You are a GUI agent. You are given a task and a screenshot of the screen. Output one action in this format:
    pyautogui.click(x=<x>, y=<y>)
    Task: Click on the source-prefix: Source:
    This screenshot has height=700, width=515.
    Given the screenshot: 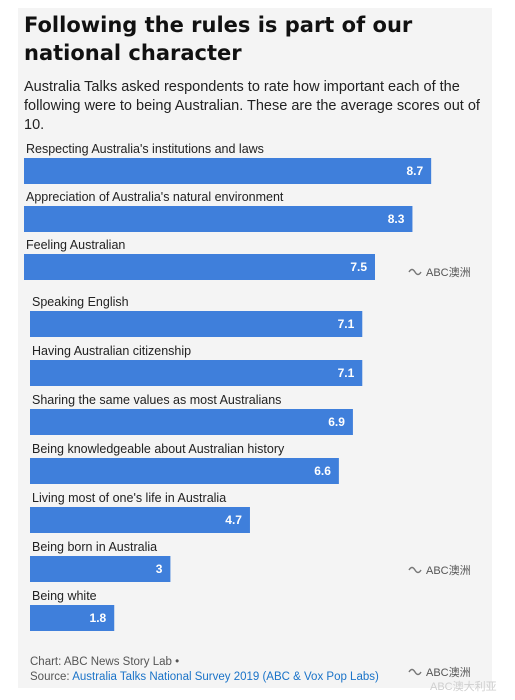 What is the action you would take?
    pyautogui.click(x=50, y=677)
    